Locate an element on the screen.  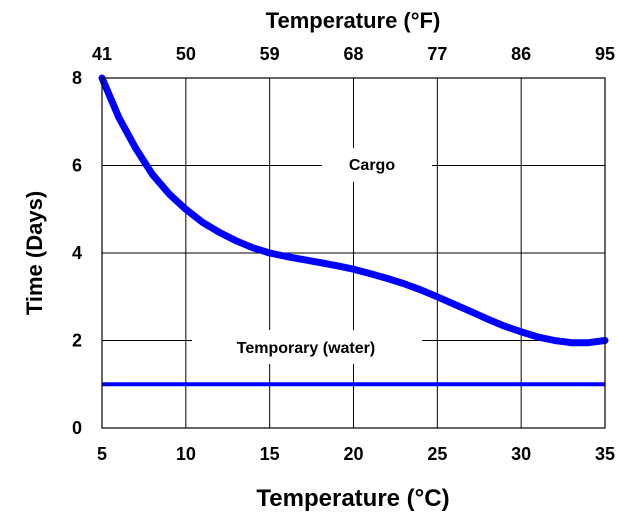
annotation-water-background is located at coordinates (307, 347).